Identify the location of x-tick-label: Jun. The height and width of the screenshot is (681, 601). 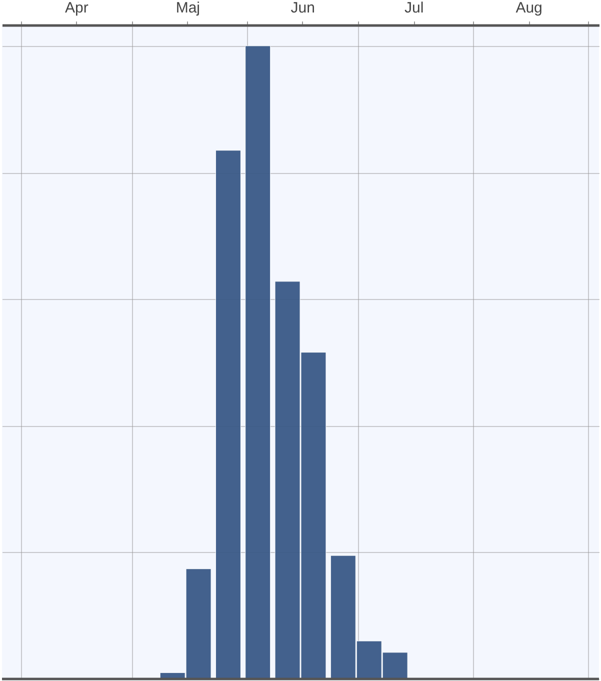
(302, 8).